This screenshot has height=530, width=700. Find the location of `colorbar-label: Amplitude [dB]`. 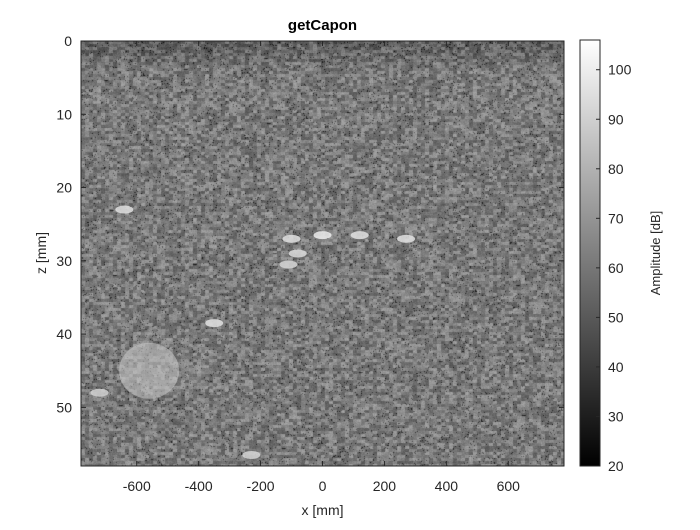

colorbar-label: Amplitude [dB] is located at coordinates (655, 253).